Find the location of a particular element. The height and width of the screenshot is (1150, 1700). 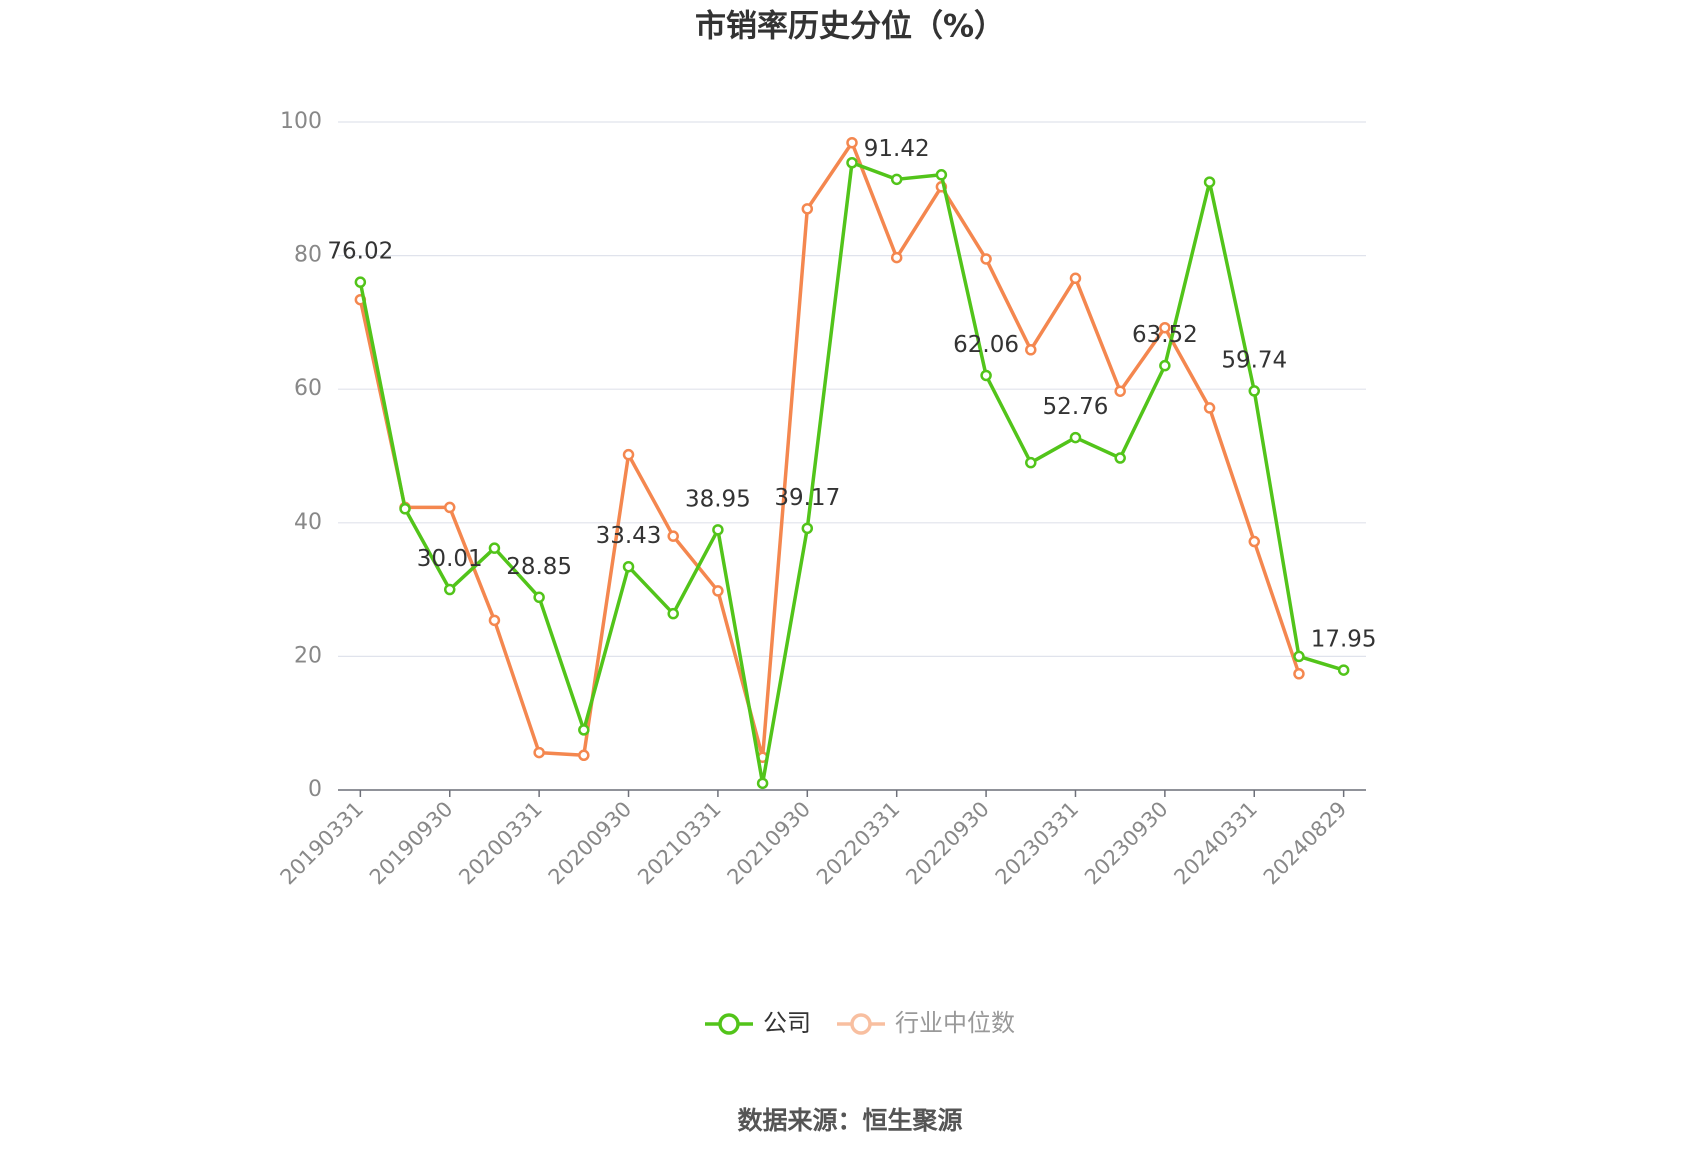

data-label: 28.85 is located at coordinates (539, 567).